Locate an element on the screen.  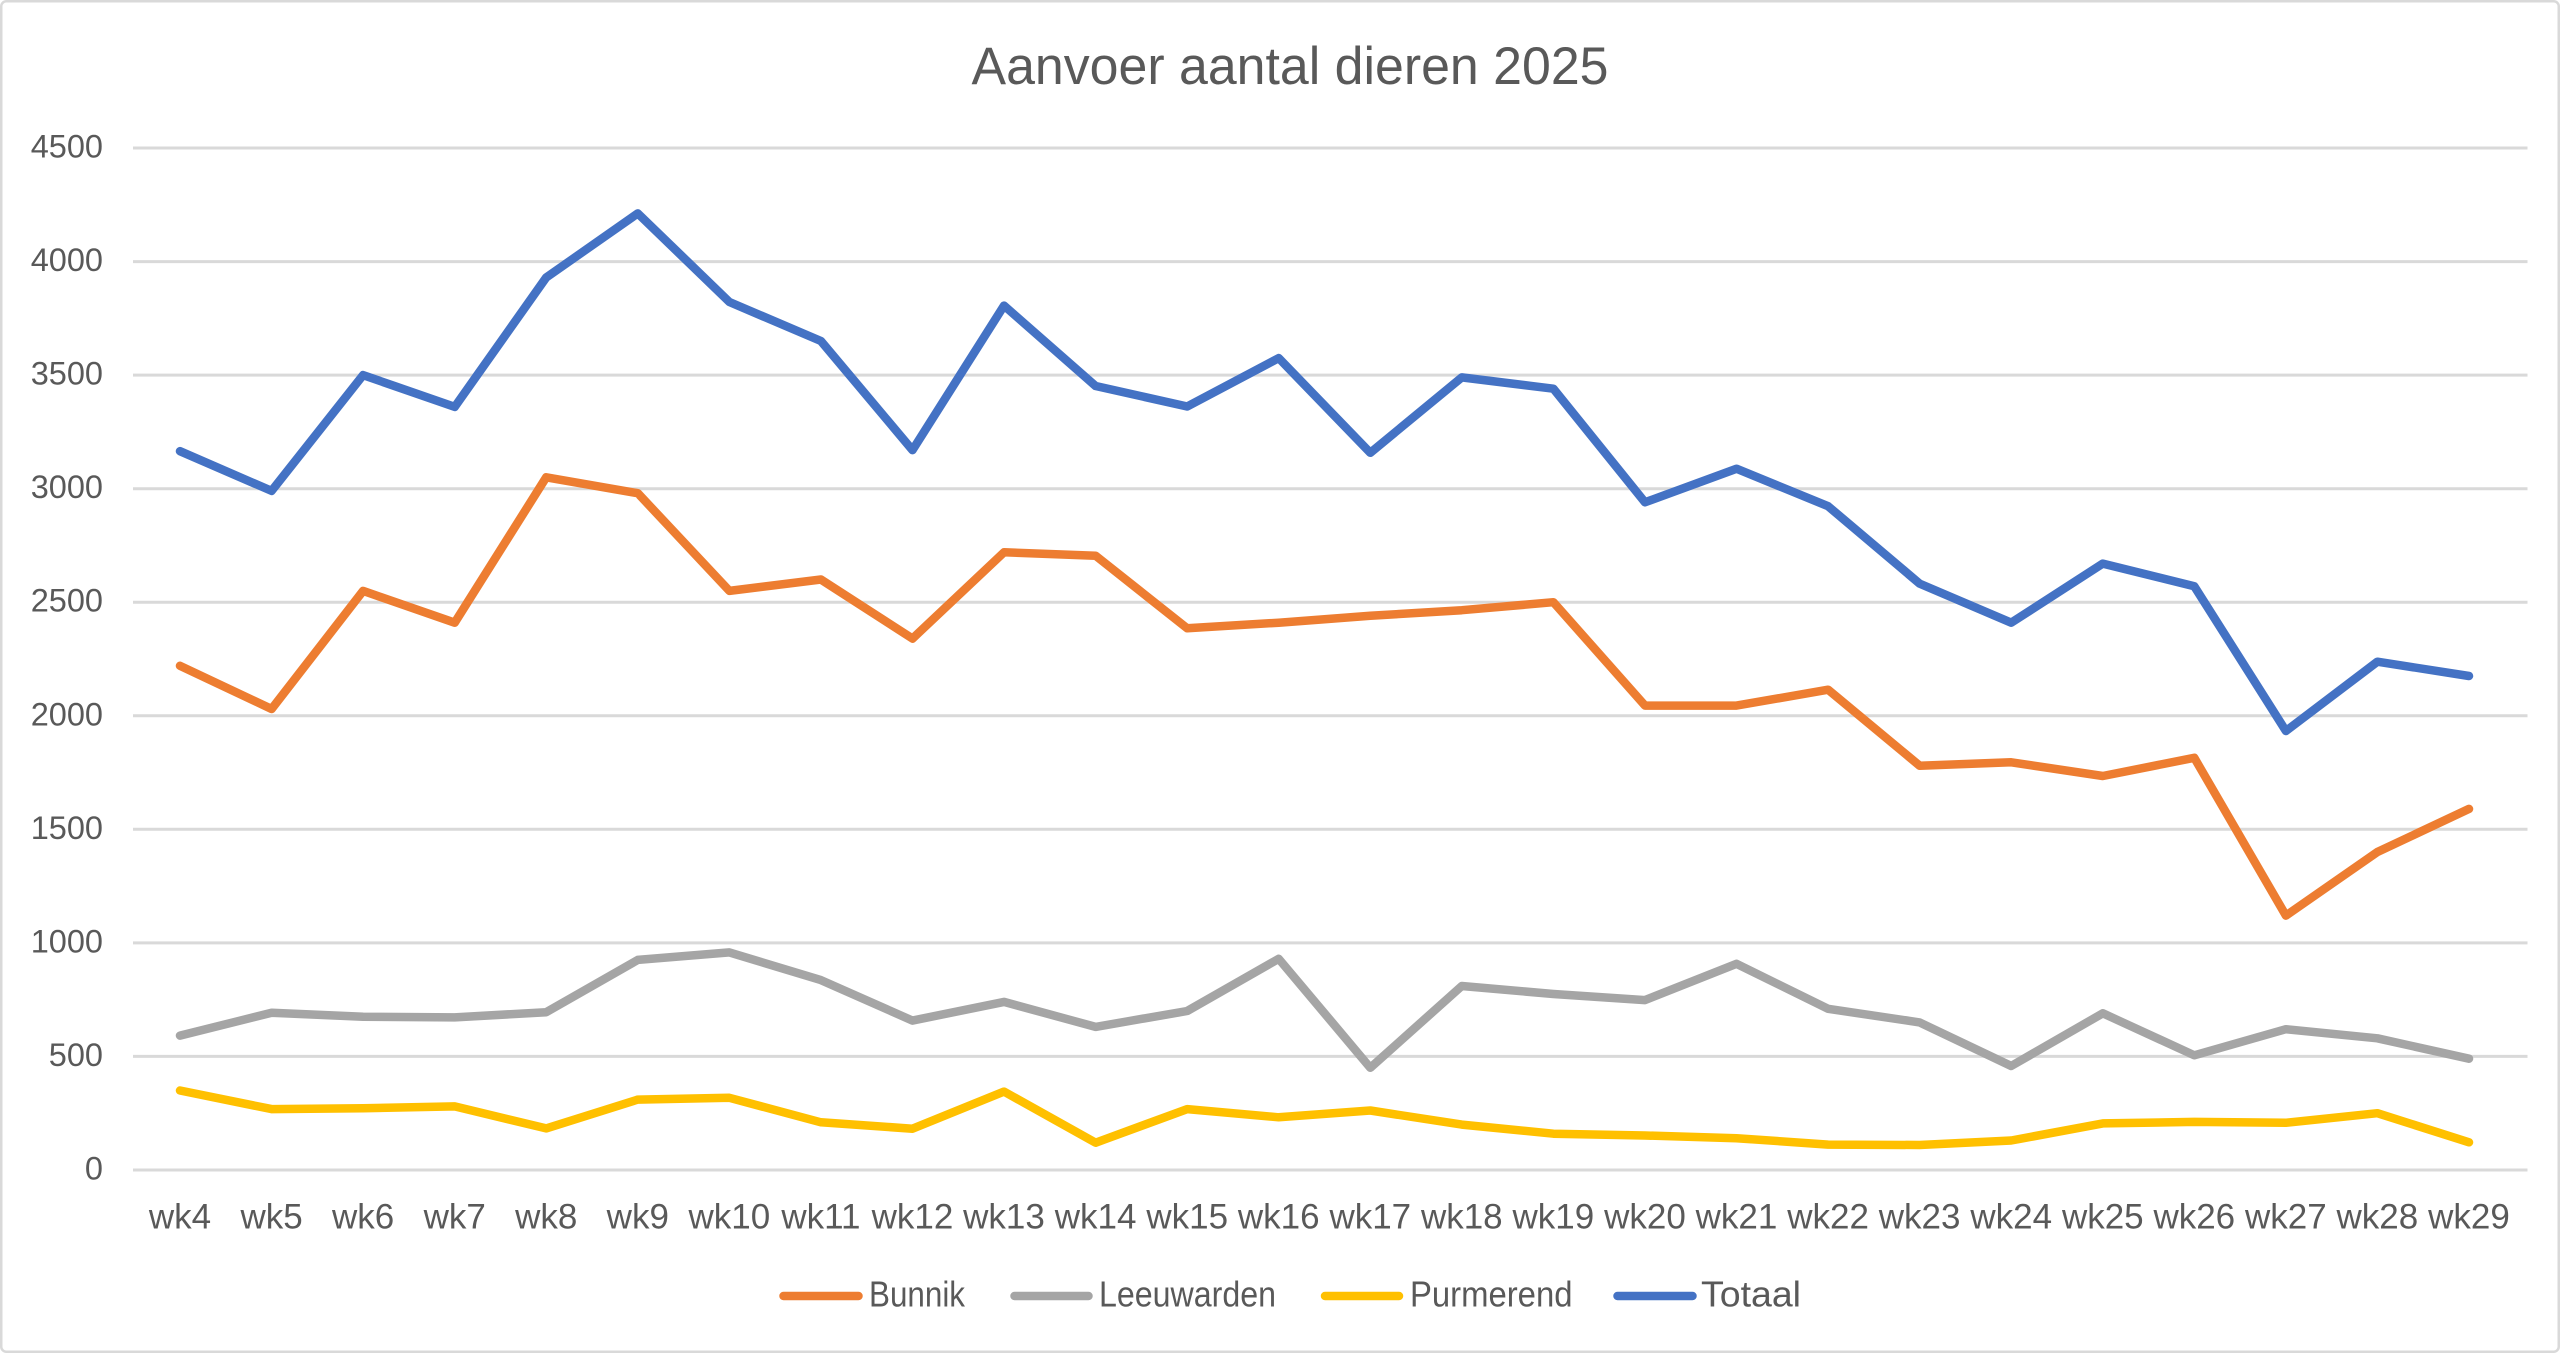
svg-text: wk5 is located at coordinates (270, 1217).